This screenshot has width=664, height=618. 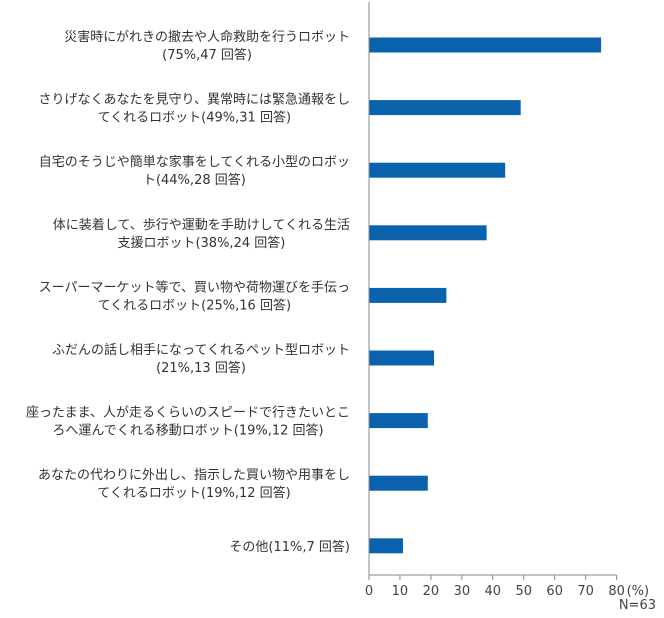 I want to click on category-label-6: ふだんの話し相手になってくれるペット型ロボット (21%,13 回答), so click(x=201, y=359).